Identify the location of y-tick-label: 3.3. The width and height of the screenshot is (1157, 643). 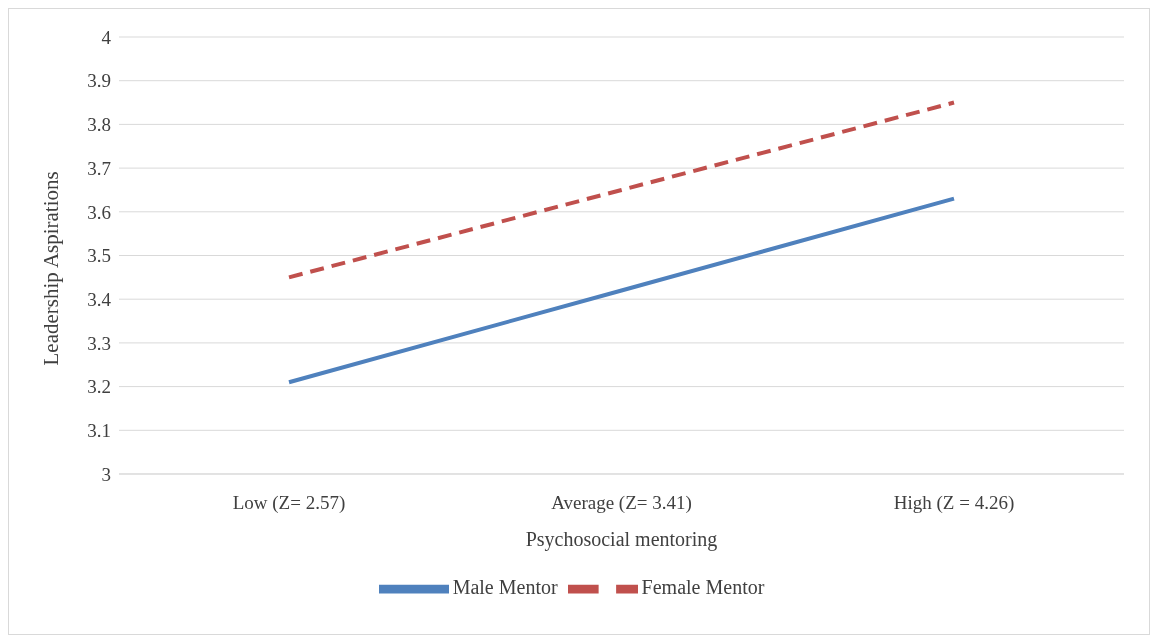
(99, 343).